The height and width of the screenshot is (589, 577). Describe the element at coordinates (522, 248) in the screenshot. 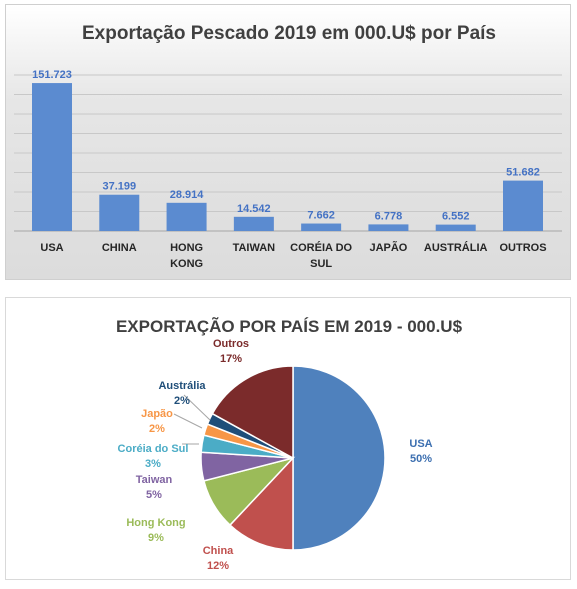

I see `x-tick-label: OUTROS` at that location.